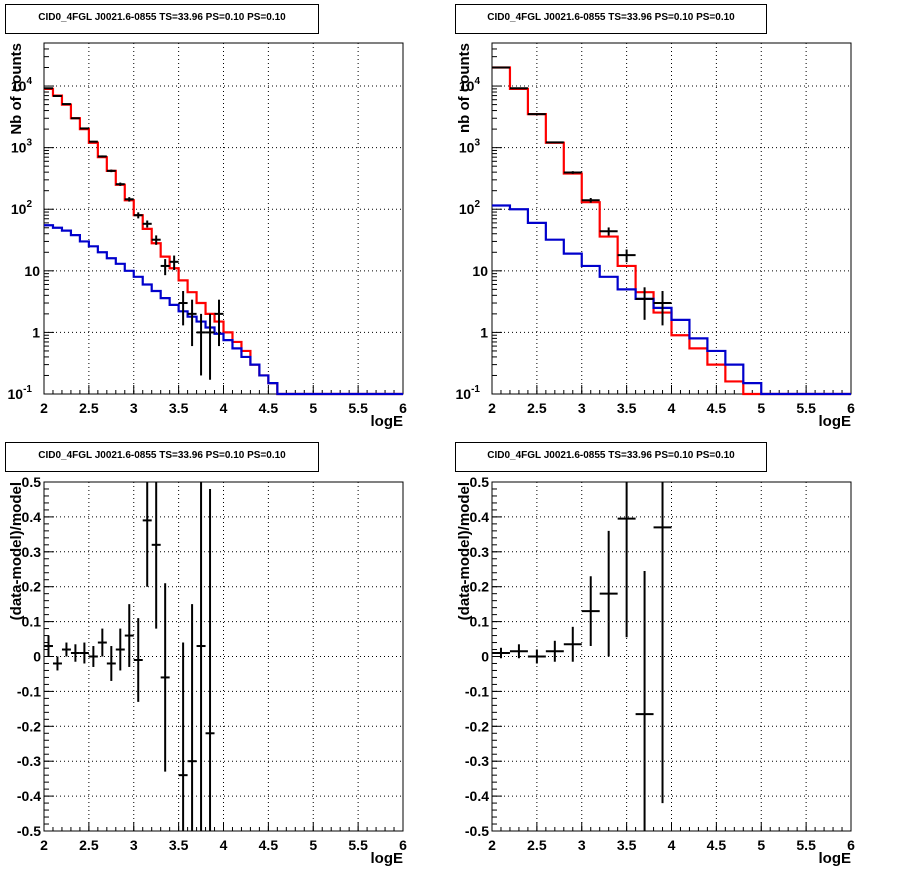 This screenshot has height=875, width=898. I want to click on y-tick-label: 0.4, so click(32, 517).